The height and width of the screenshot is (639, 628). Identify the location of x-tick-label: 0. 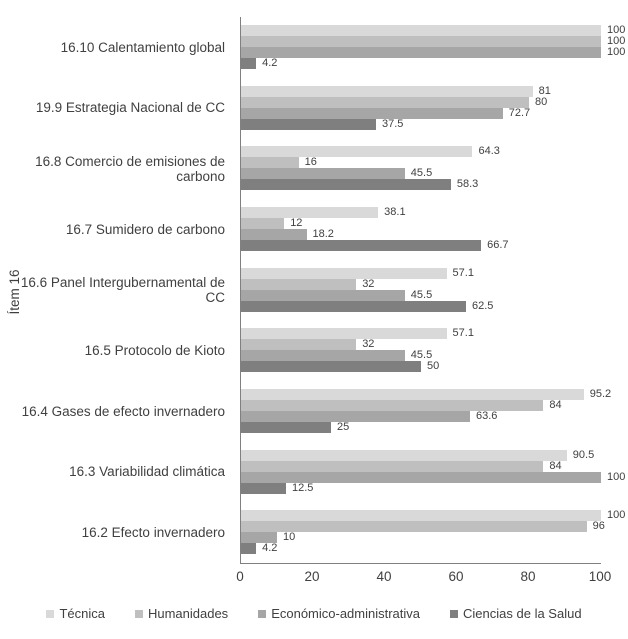
(240, 576).